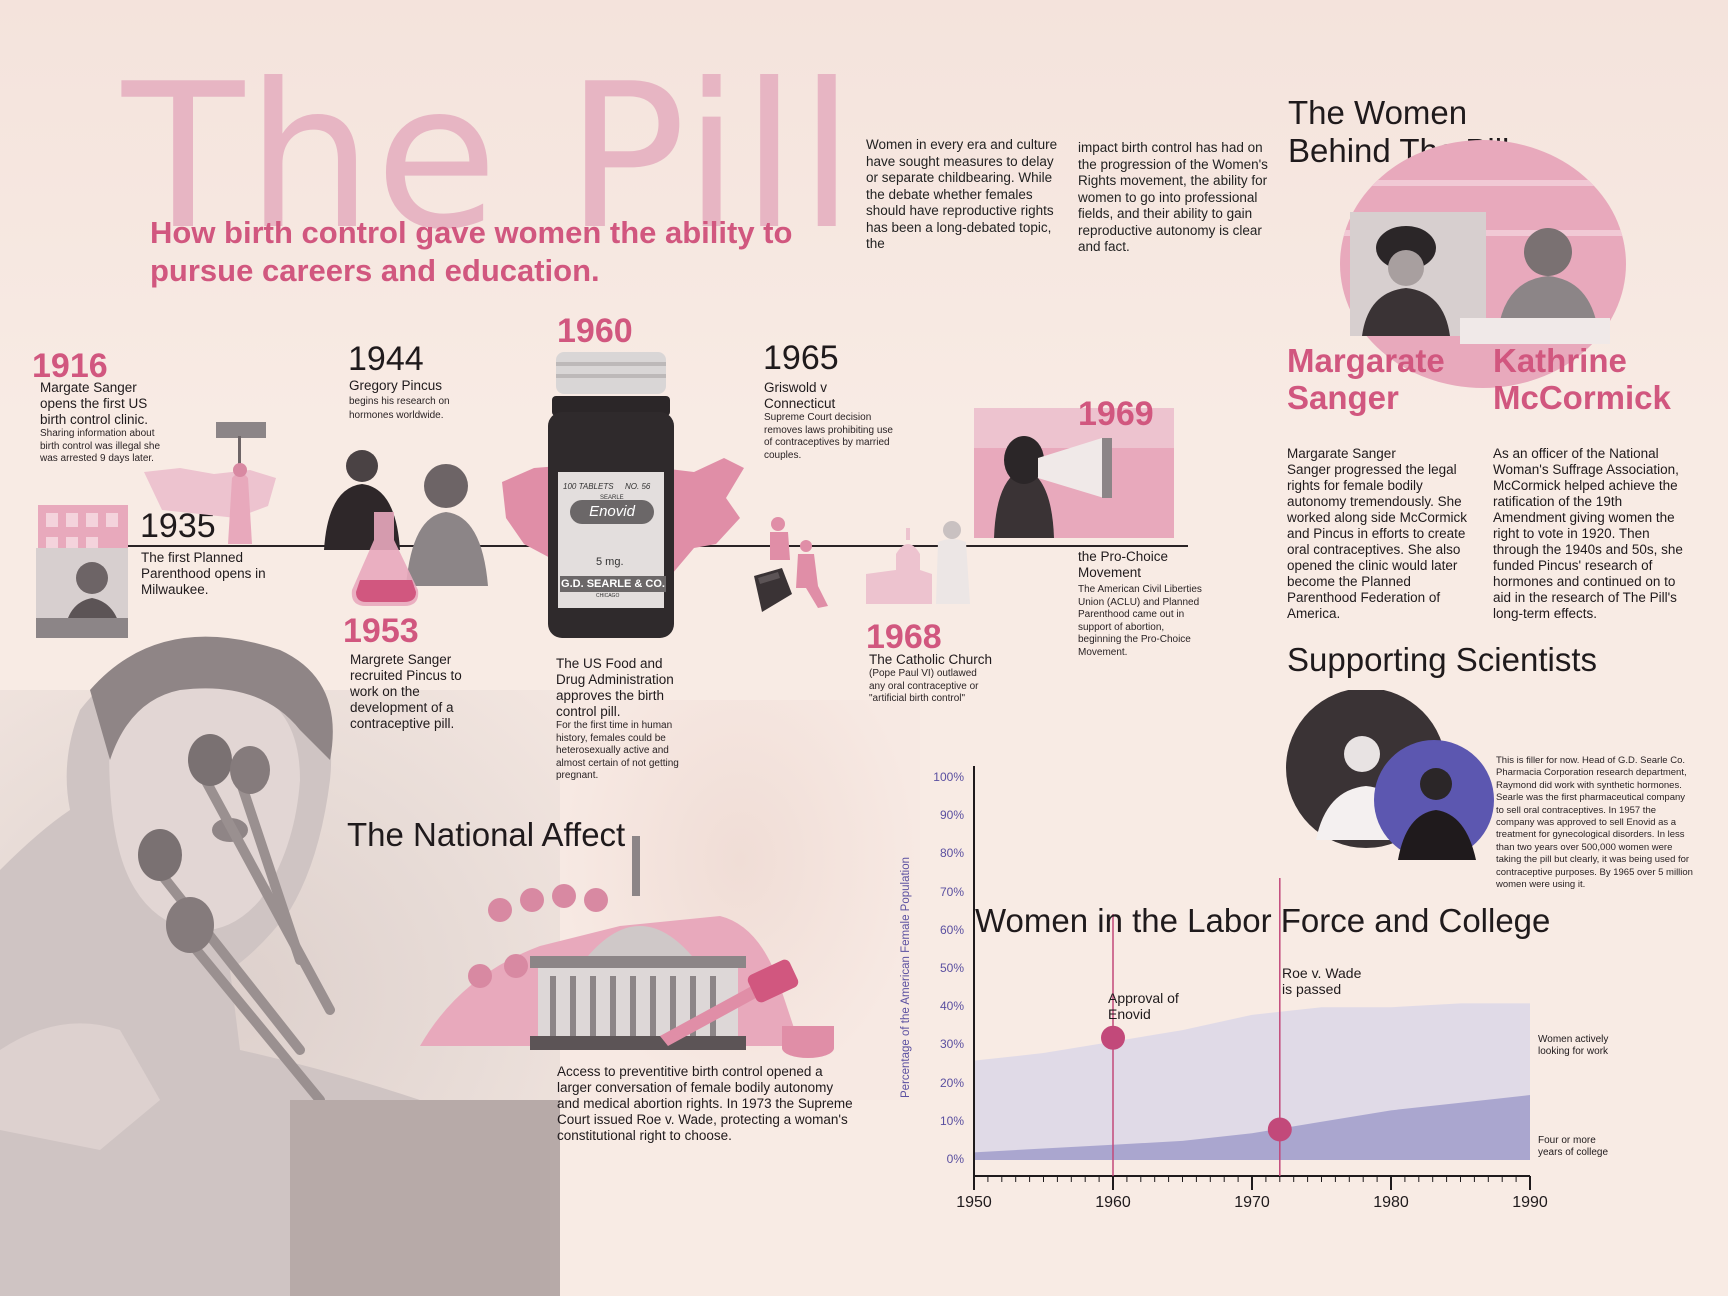 The height and width of the screenshot is (1296, 1728). What do you see at coordinates (1582, 379) in the screenshot?
I see `mccormick-name: Kathrine McCormick` at bounding box center [1582, 379].